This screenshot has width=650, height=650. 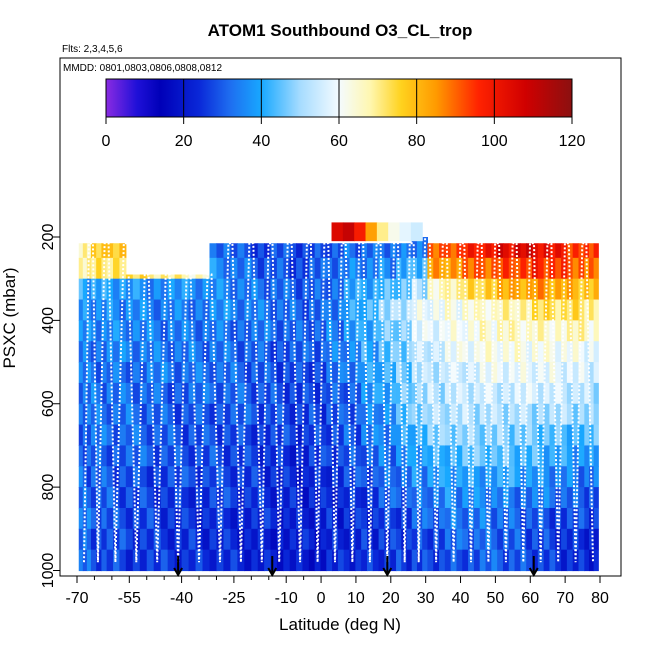 I want to click on arrow-marker, so click(x=387, y=567).